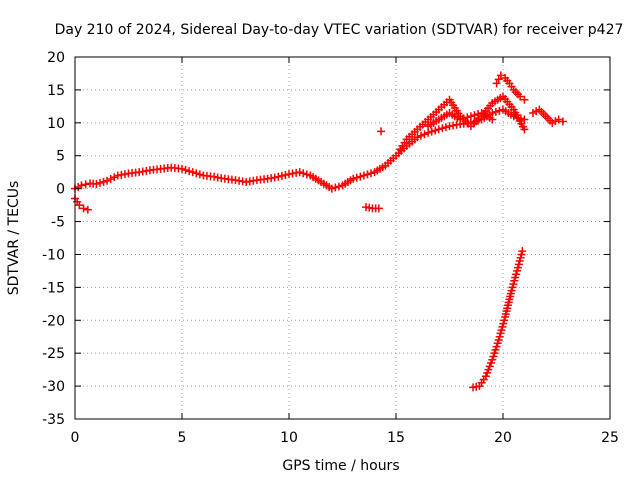 Image resolution: width=640 pixels, height=480 pixels. I want to click on y-tick-label: -15, so click(53, 288).